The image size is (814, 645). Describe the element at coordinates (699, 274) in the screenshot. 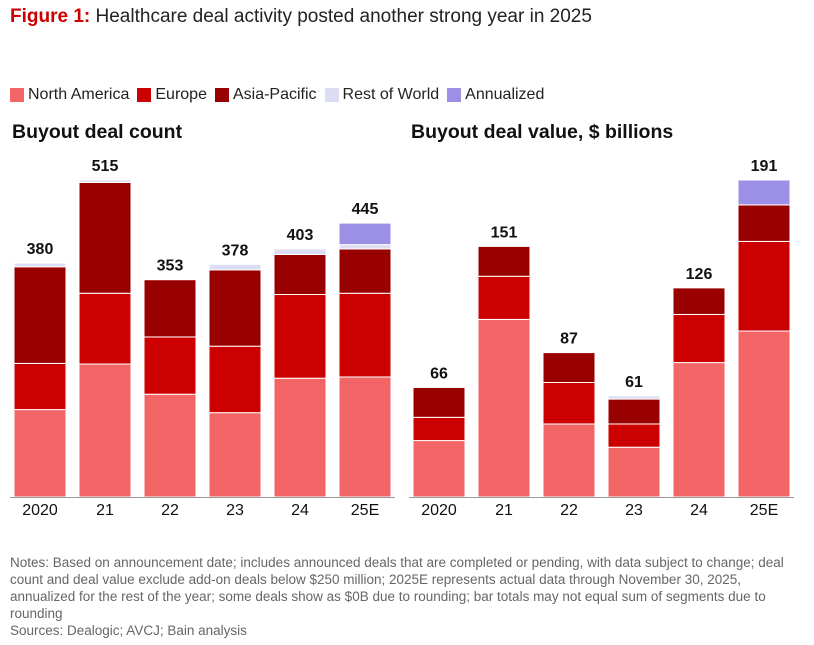

I see `total-label: 126` at that location.